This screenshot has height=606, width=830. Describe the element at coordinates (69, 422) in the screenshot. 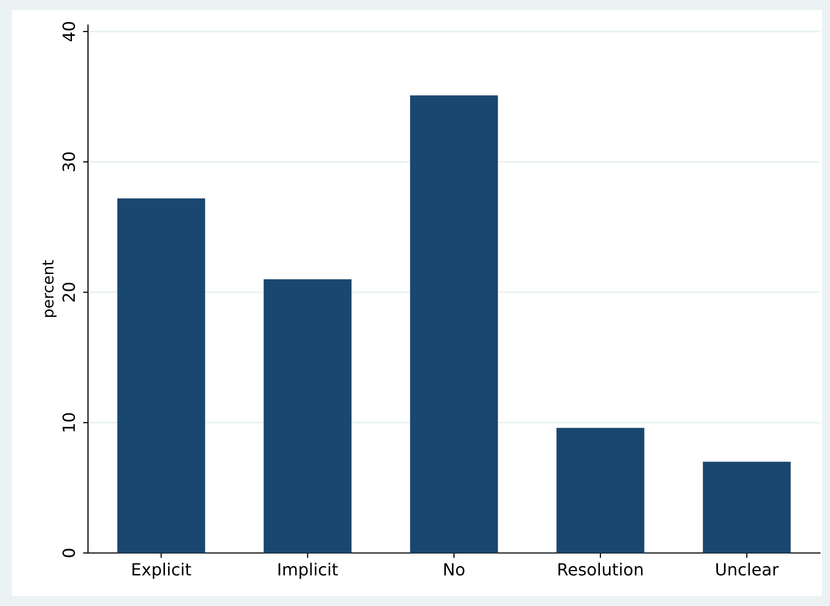

I see `y-tick-label: 10` at that location.